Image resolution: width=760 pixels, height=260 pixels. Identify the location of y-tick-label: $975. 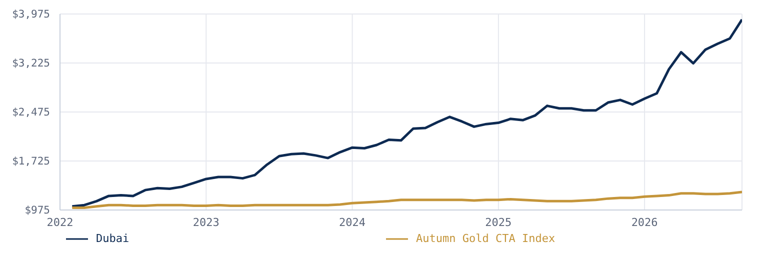
(37, 210).